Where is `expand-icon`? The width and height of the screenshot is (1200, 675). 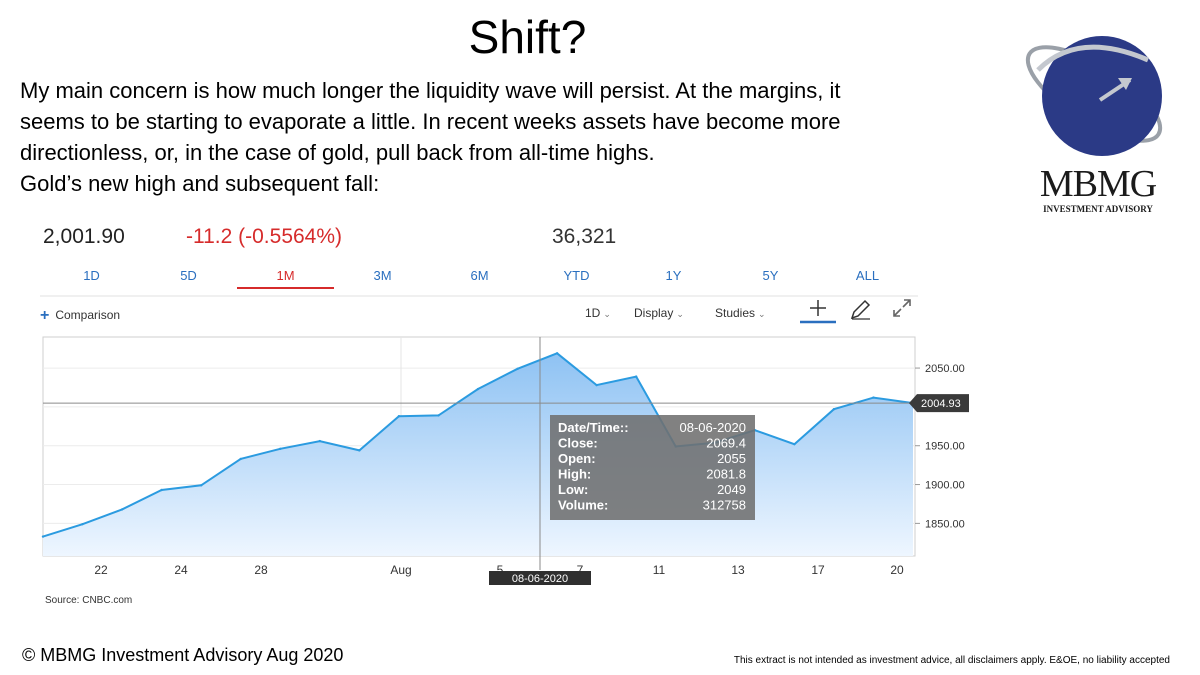 expand-icon is located at coordinates (902, 308).